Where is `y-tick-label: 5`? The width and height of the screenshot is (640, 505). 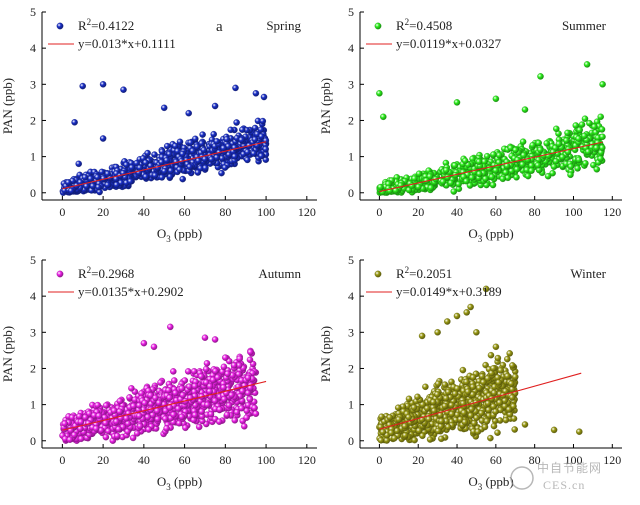 y-tick-label: 5 is located at coordinates (351, 12).